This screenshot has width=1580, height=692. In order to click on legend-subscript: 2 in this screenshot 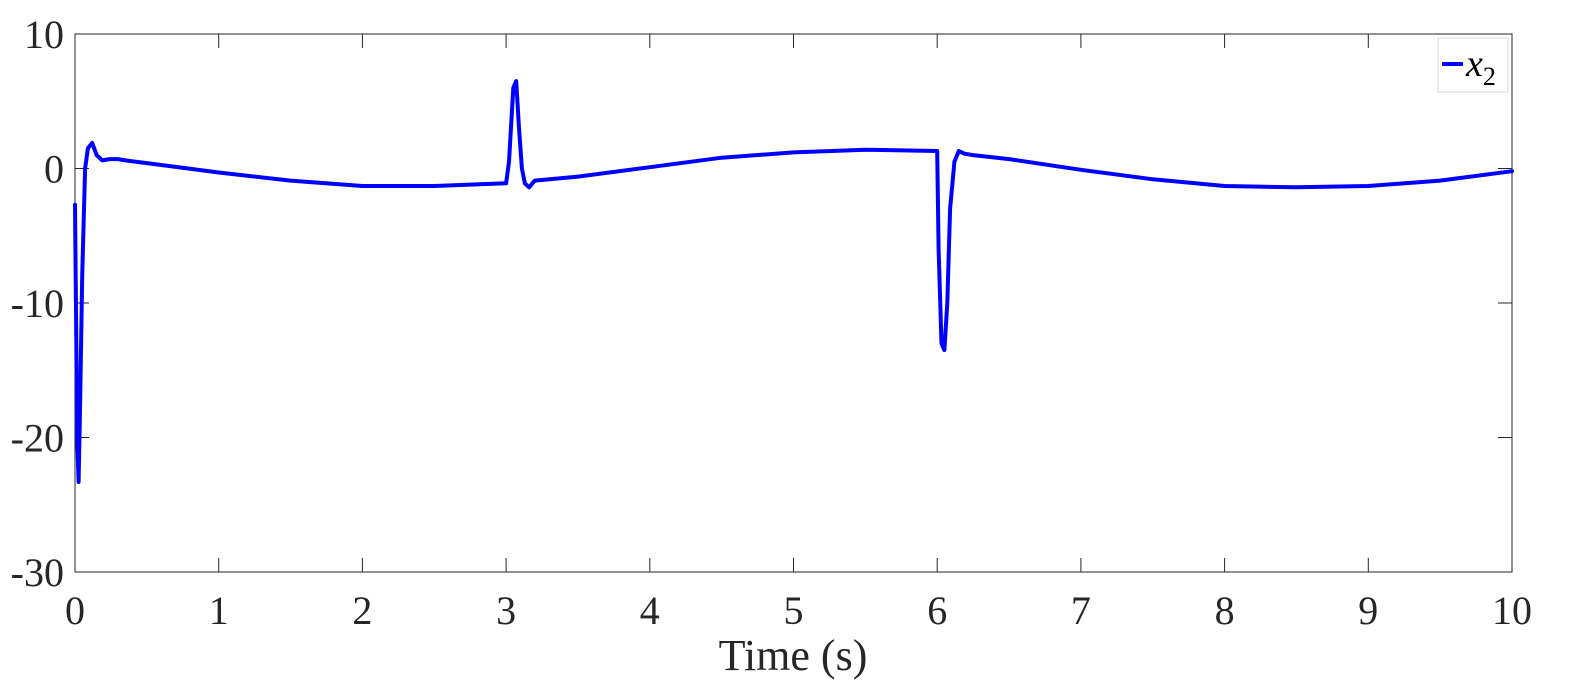, I will do `click(1489, 76)`.